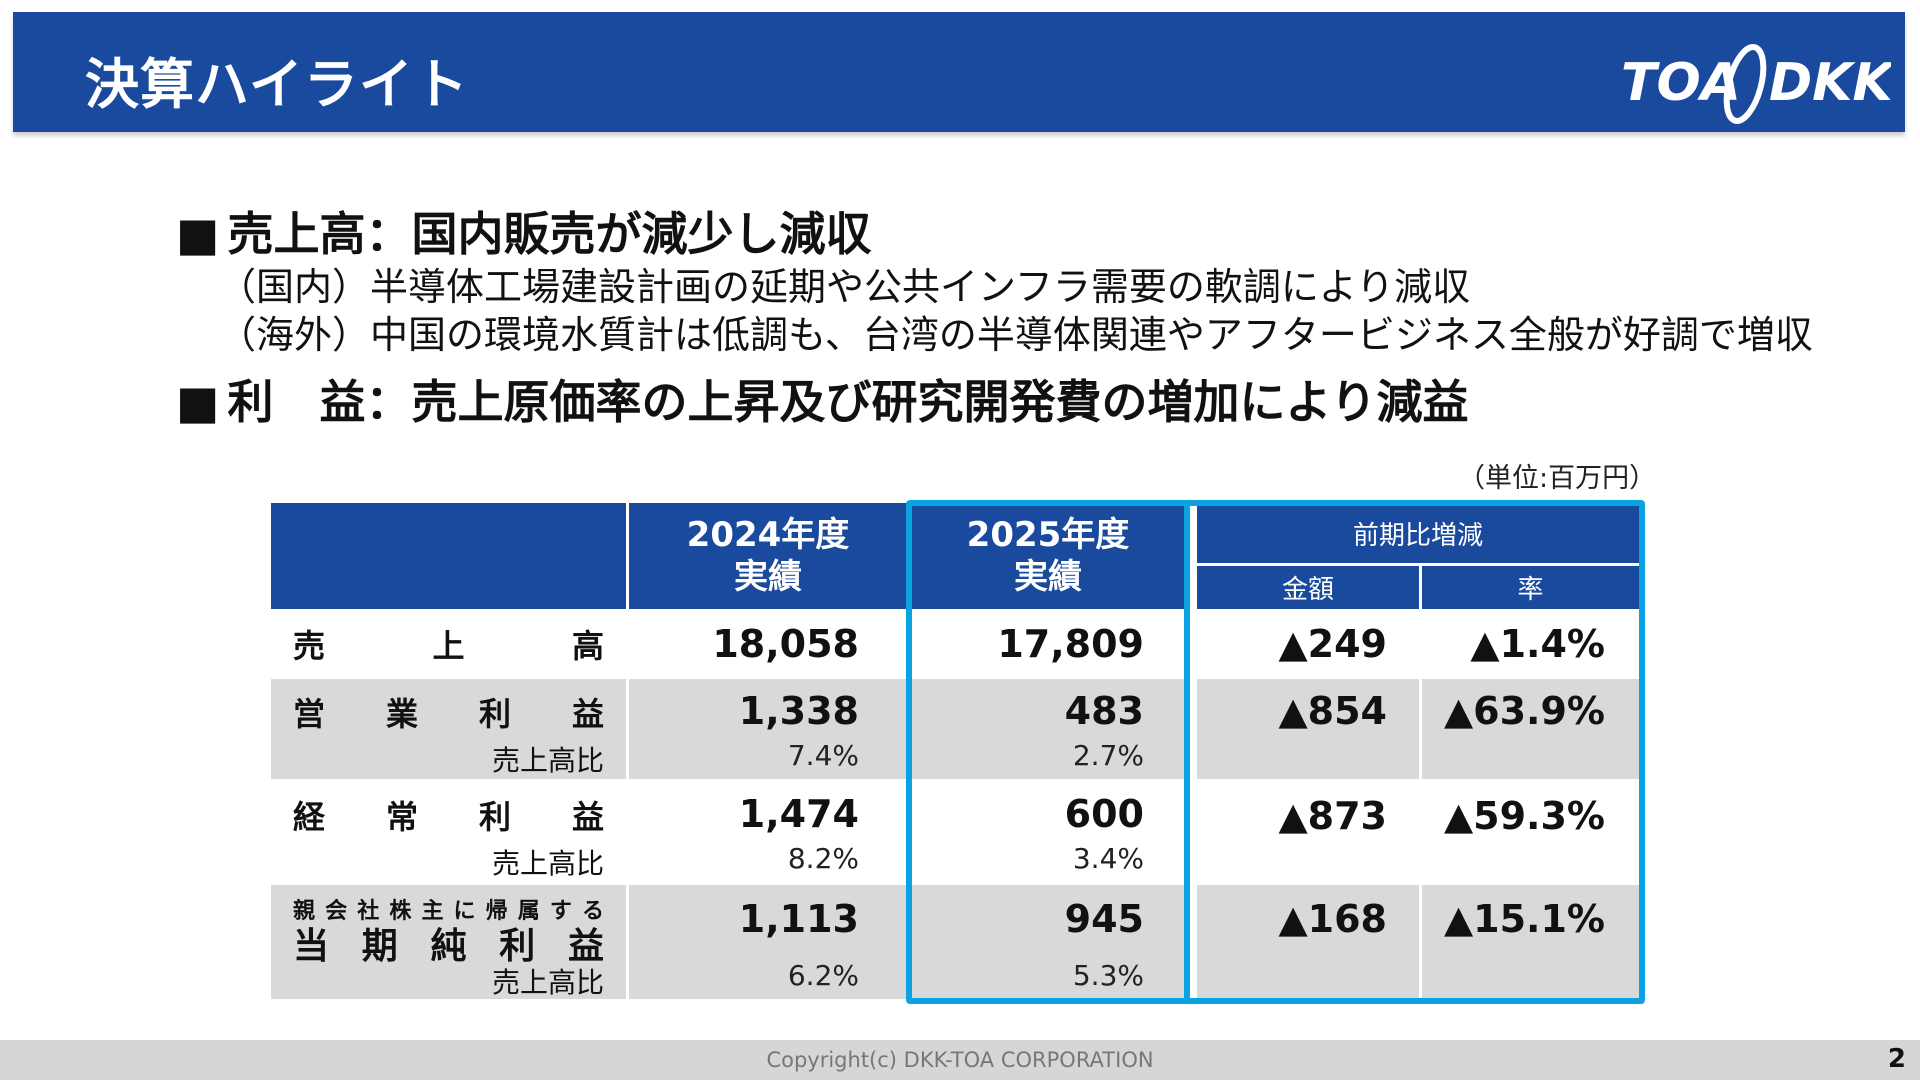  What do you see at coordinates (1070, 644) in the screenshot?
I see `sales-fy2025: 17,809` at bounding box center [1070, 644].